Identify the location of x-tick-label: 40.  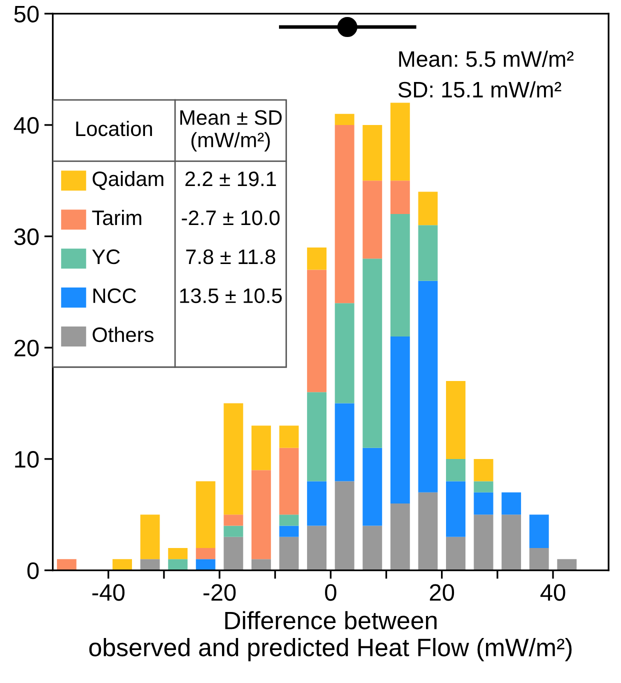
(553, 592).